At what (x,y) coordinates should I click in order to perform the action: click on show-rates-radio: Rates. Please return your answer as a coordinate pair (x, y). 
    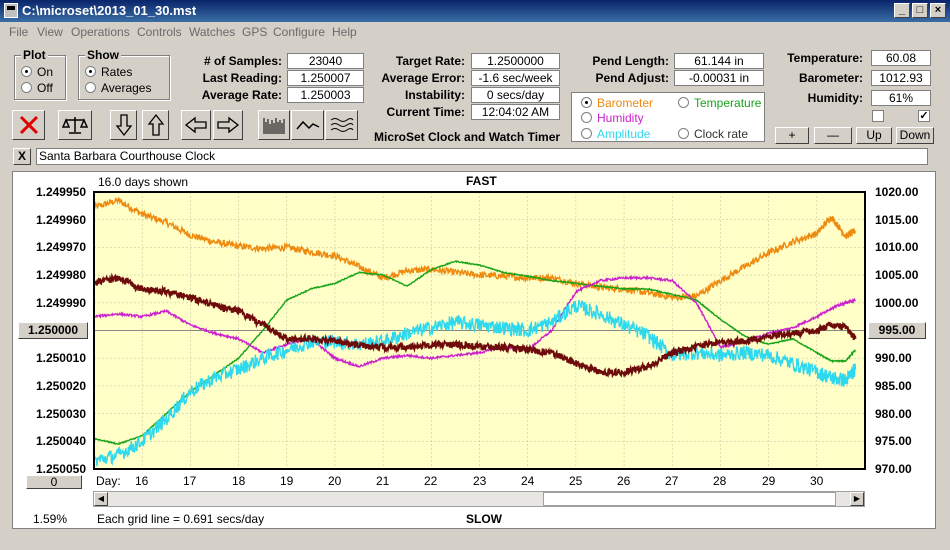
    Looking at the image, I should click on (108, 72).